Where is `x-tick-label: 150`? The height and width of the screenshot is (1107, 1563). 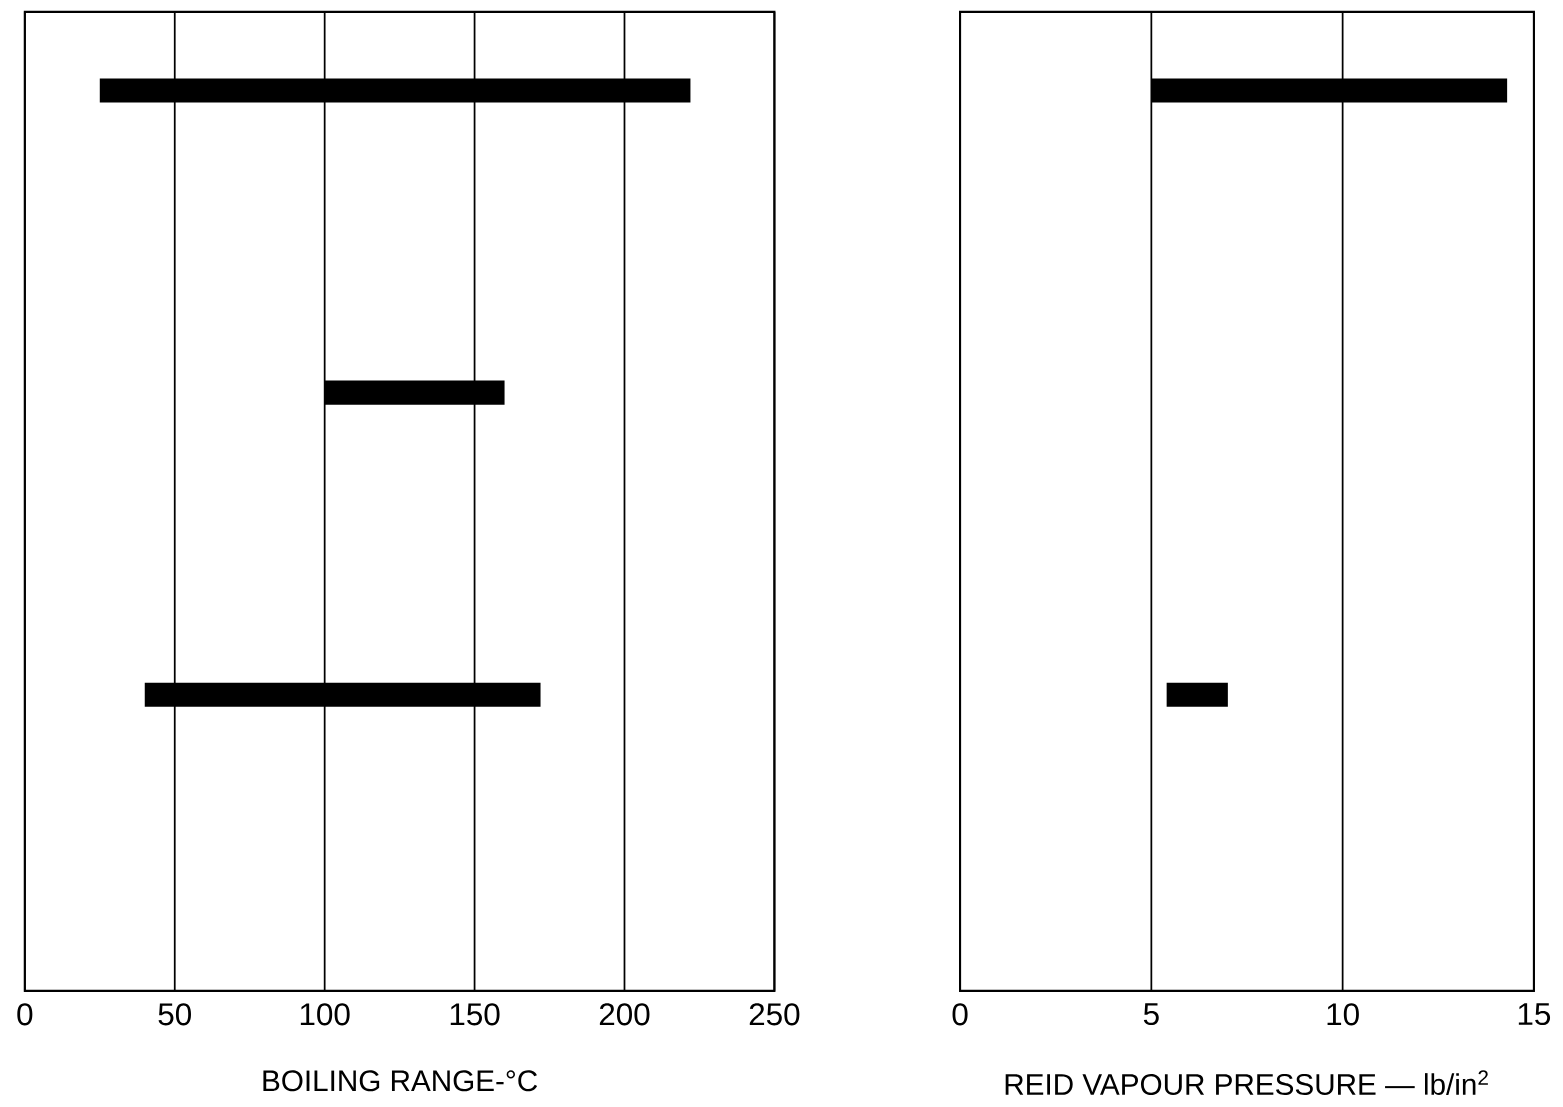
x-tick-label: 150 is located at coordinates (475, 1014).